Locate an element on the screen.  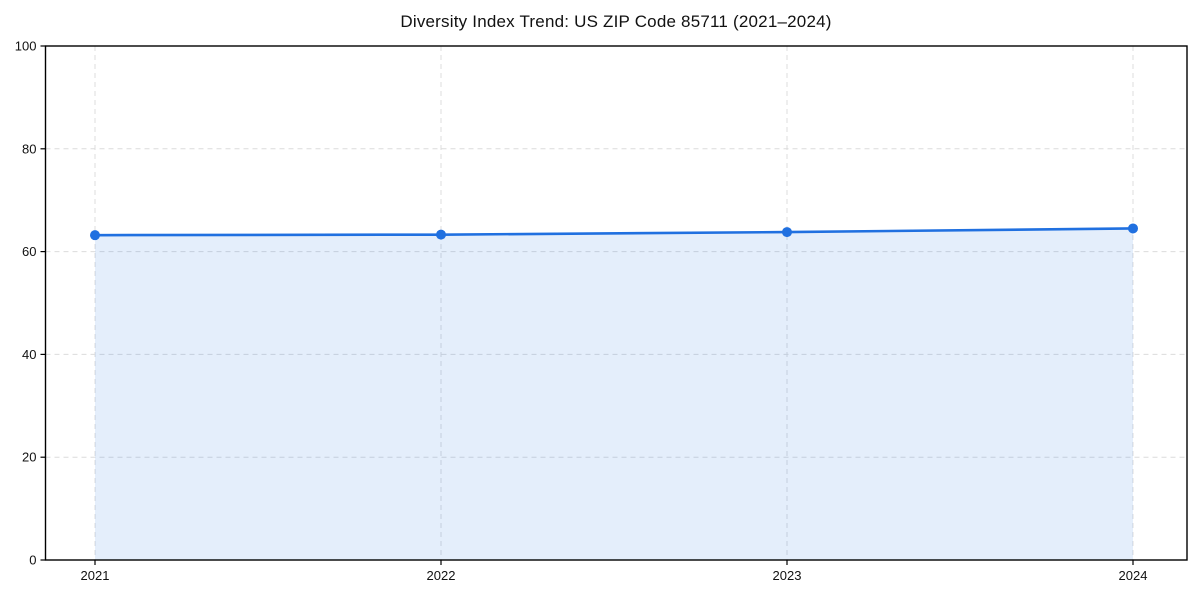
y-tick-label: 20 is located at coordinates (29, 457).